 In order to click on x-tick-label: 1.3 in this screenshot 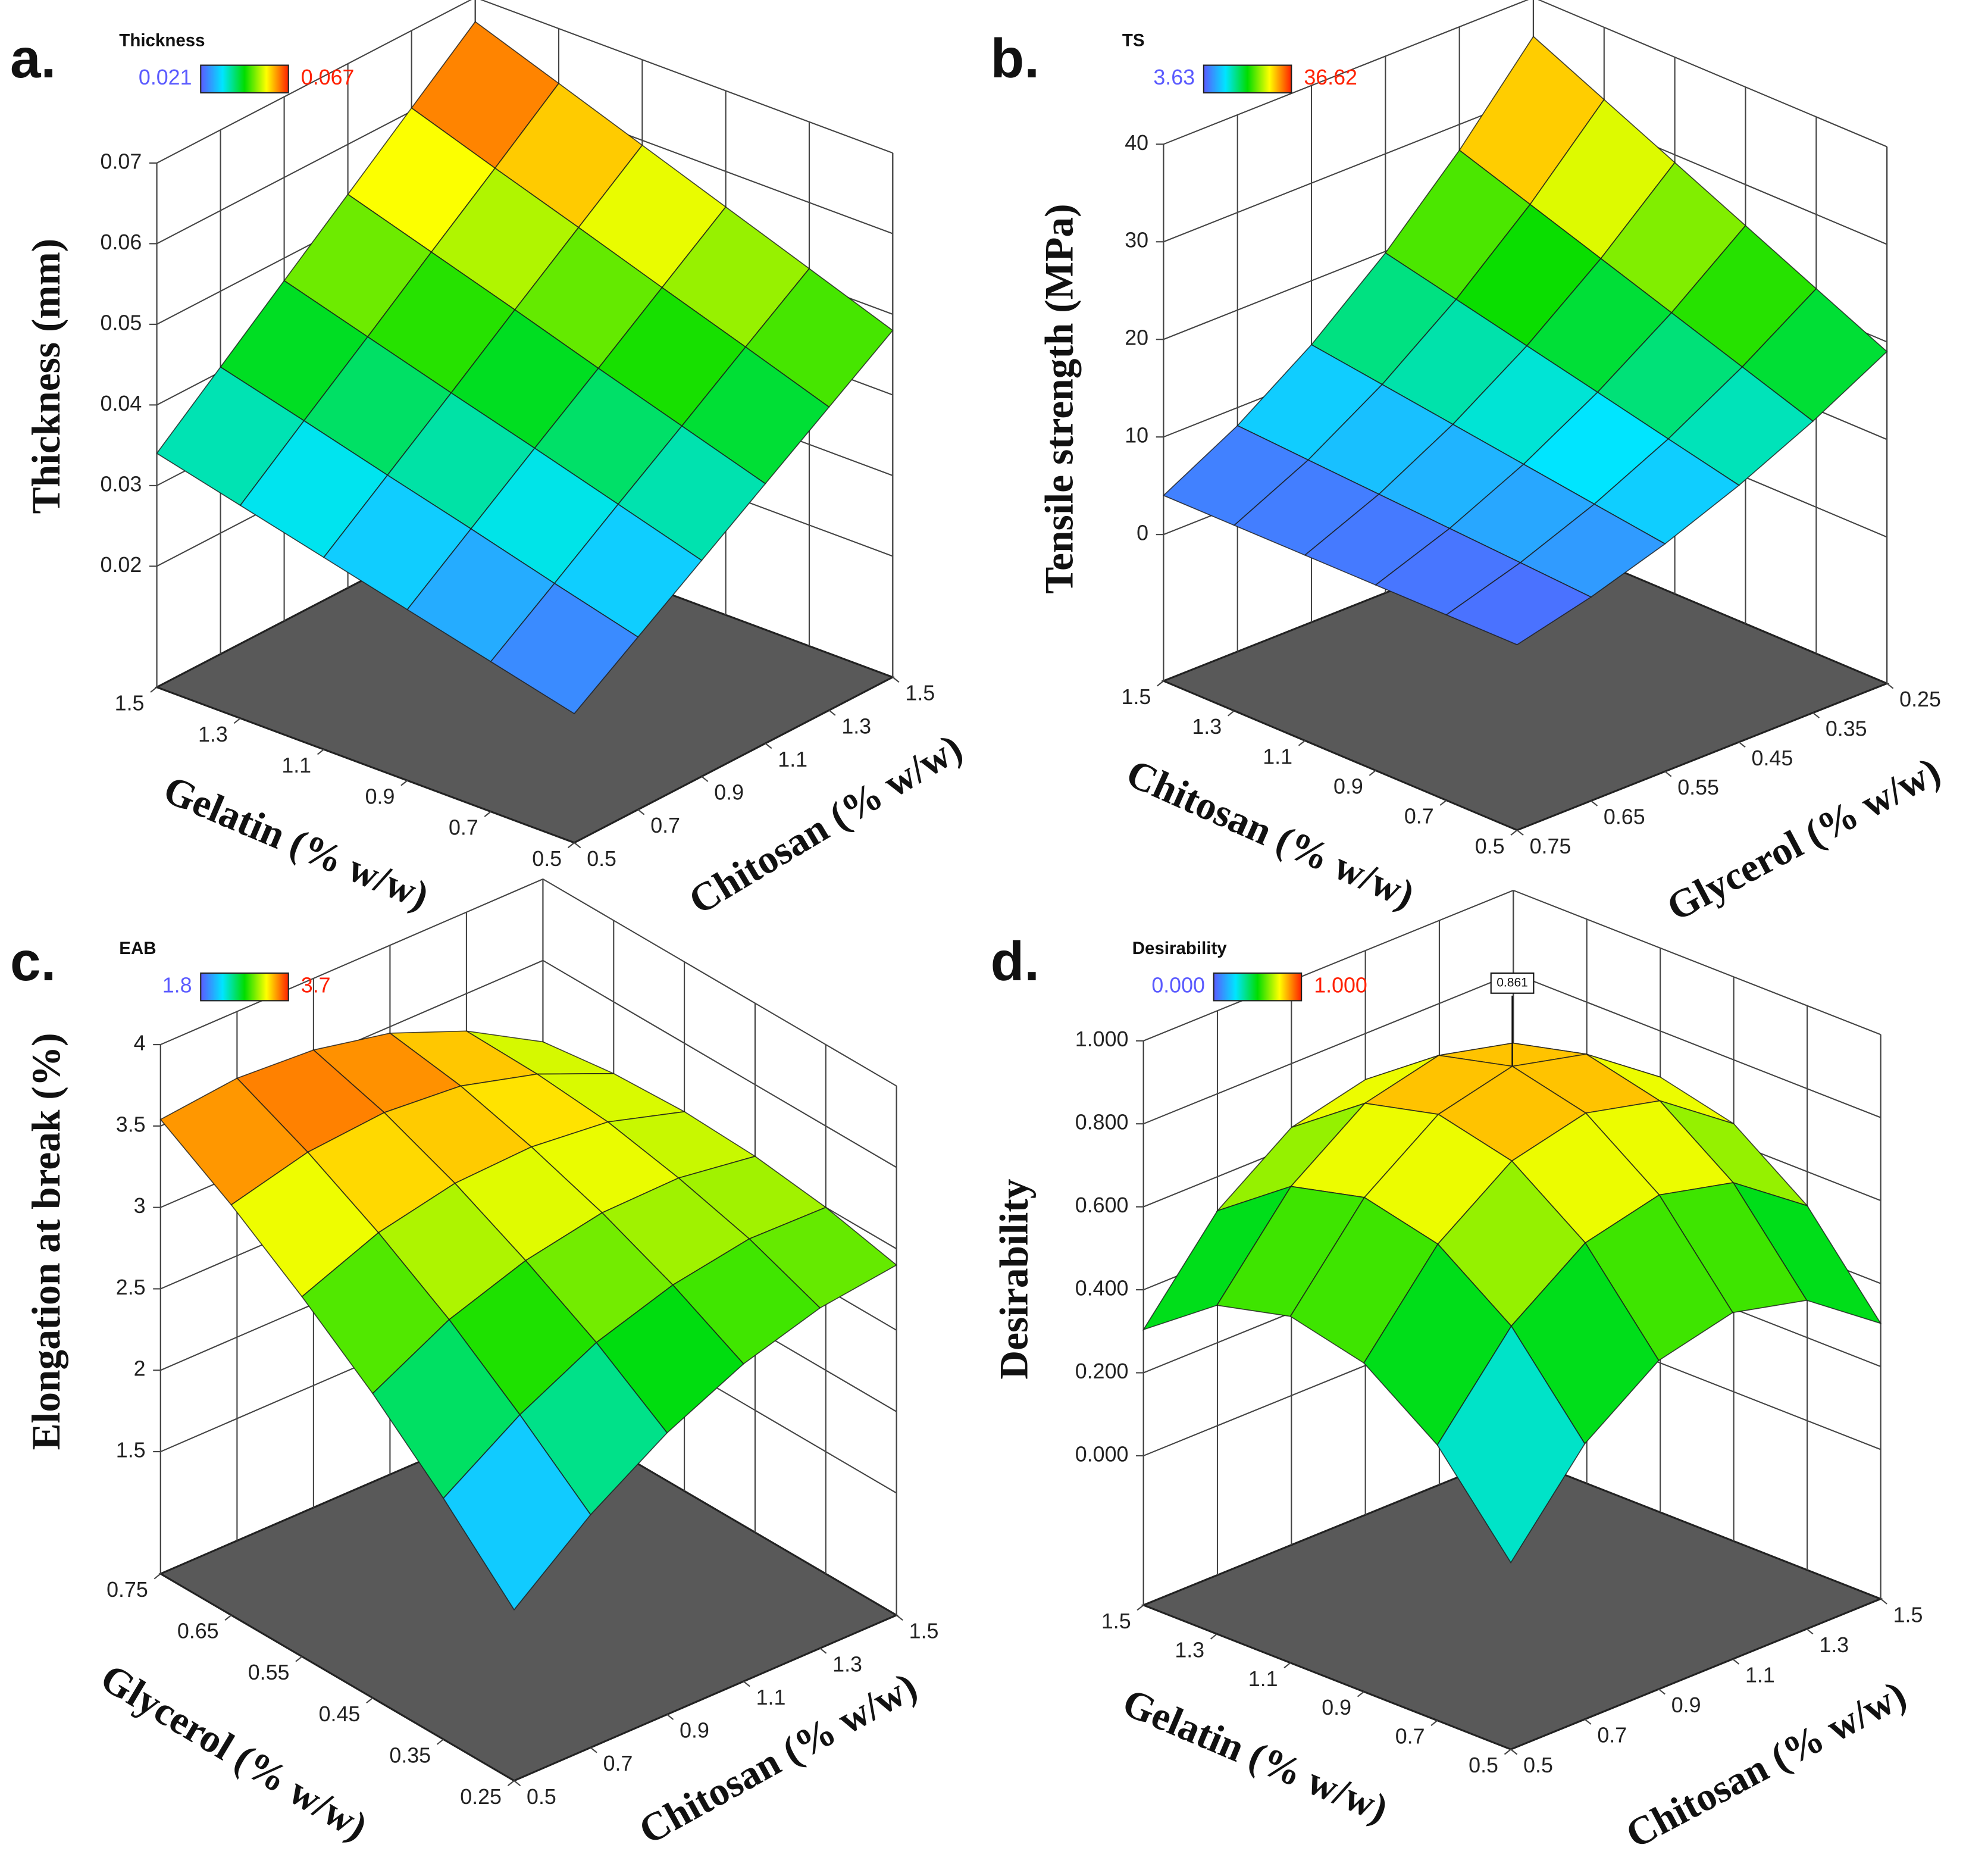, I will do `click(1207, 727)`.